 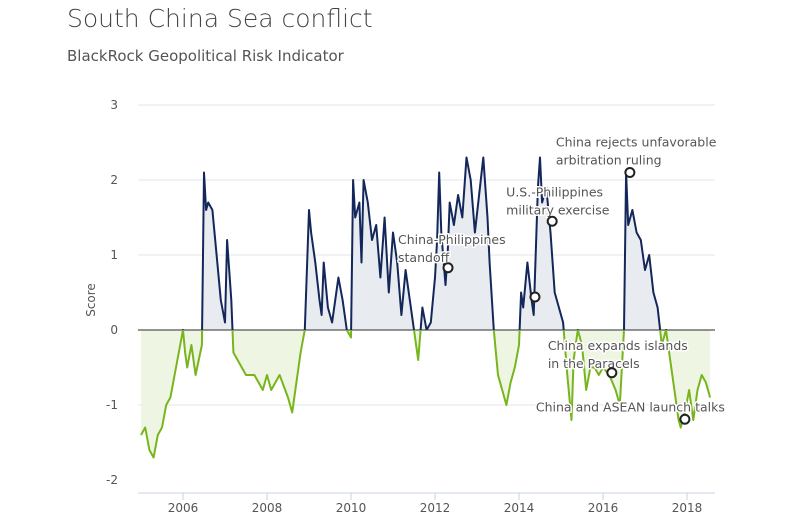 What do you see at coordinates (558, 209) in the screenshot?
I see `annotation-label: military exercise` at bounding box center [558, 209].